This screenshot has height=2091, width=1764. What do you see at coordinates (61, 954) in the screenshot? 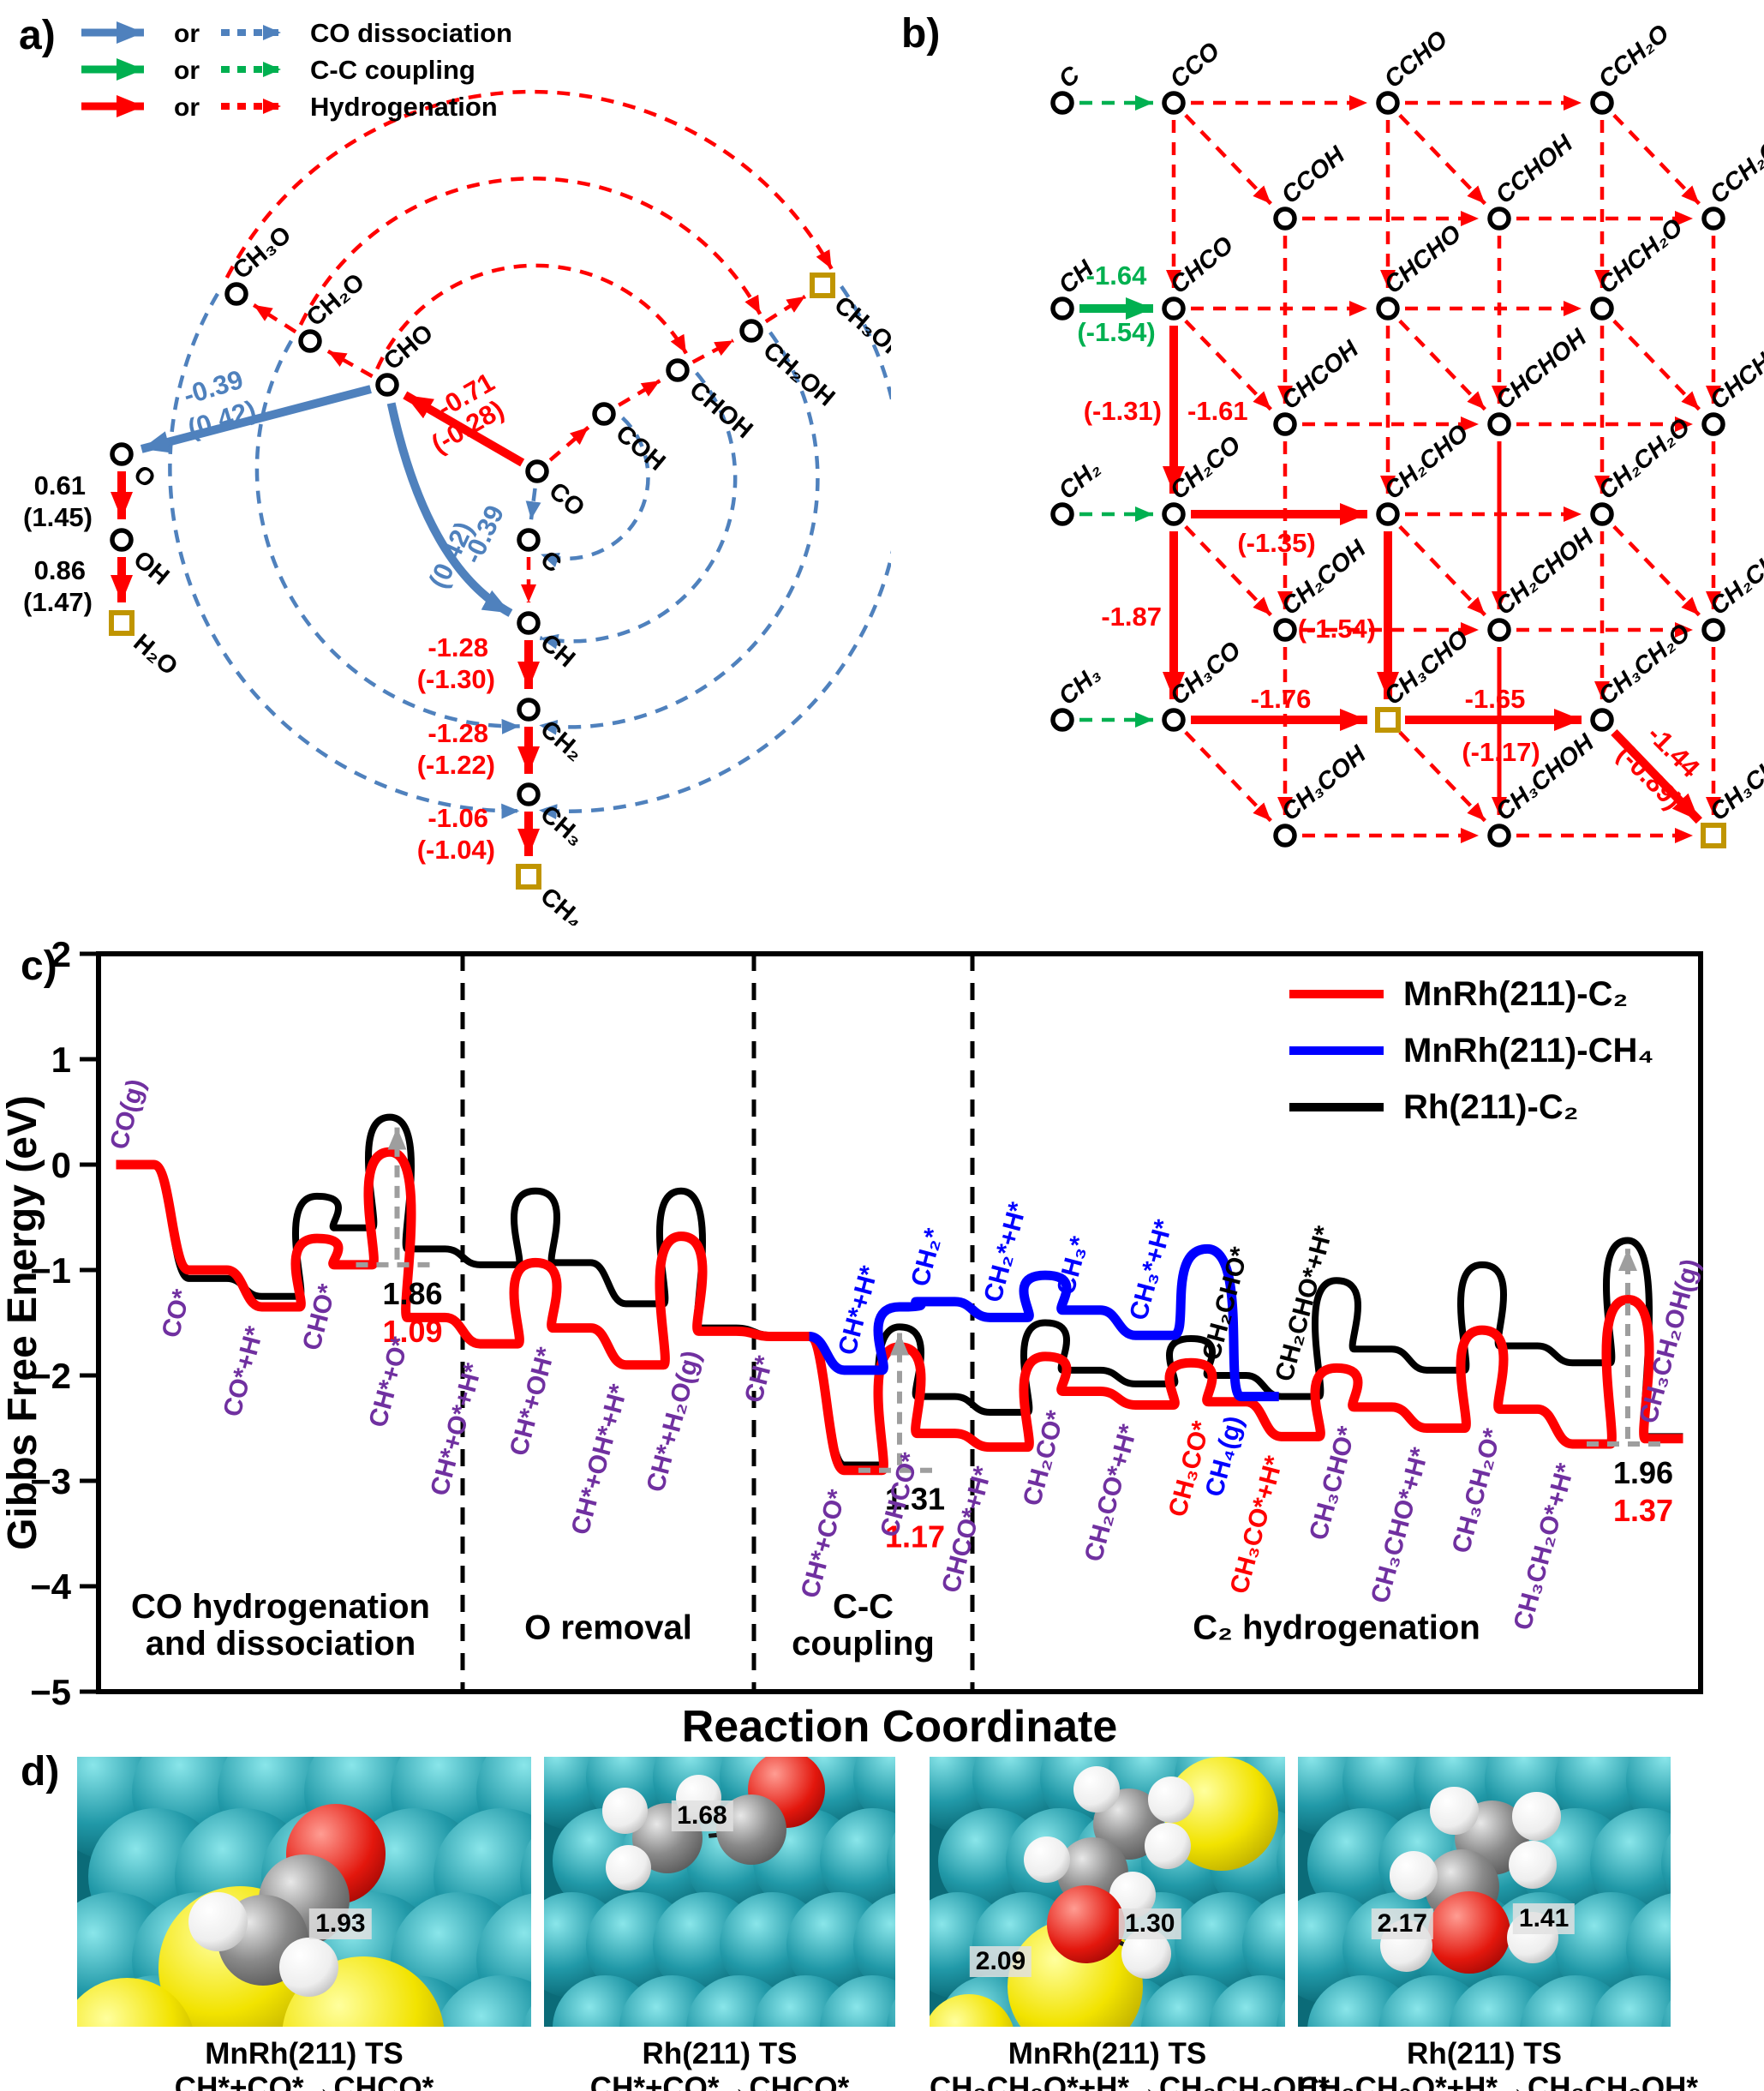
I see `y-tick-label: 2` at bounding box center [61, 954].